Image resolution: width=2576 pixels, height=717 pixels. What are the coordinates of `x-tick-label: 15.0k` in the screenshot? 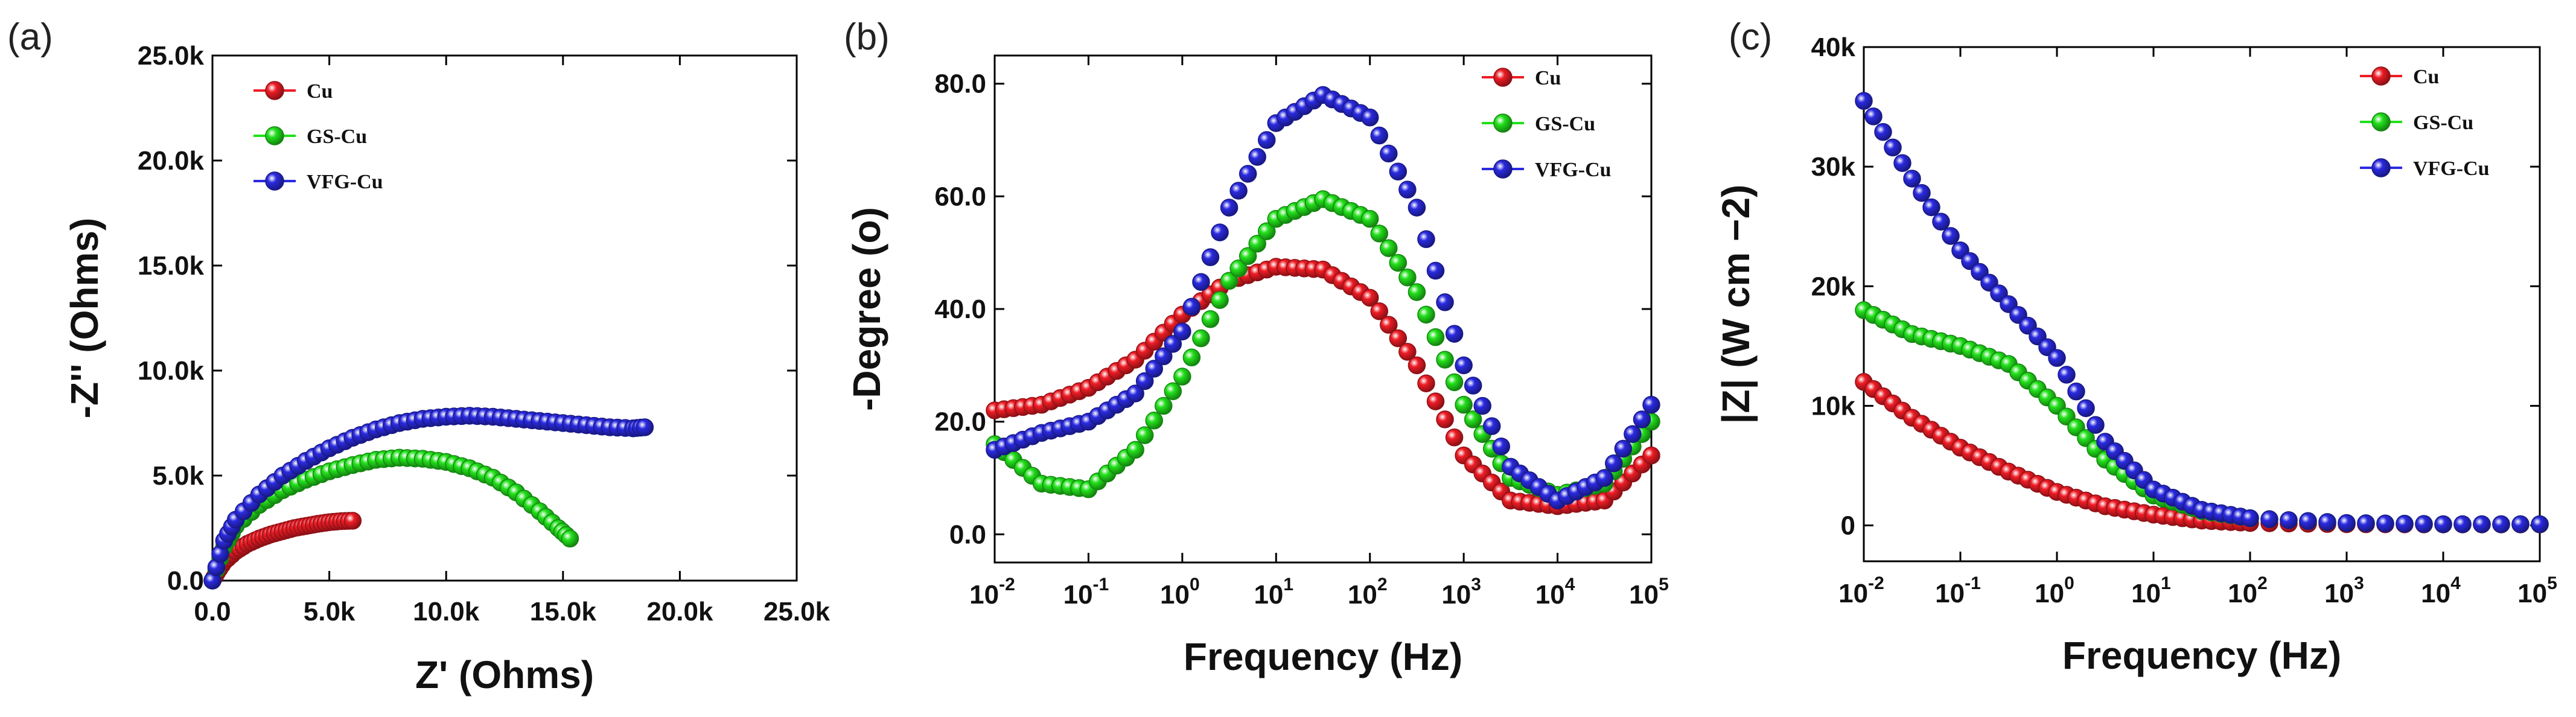 It's located at (563, 611).